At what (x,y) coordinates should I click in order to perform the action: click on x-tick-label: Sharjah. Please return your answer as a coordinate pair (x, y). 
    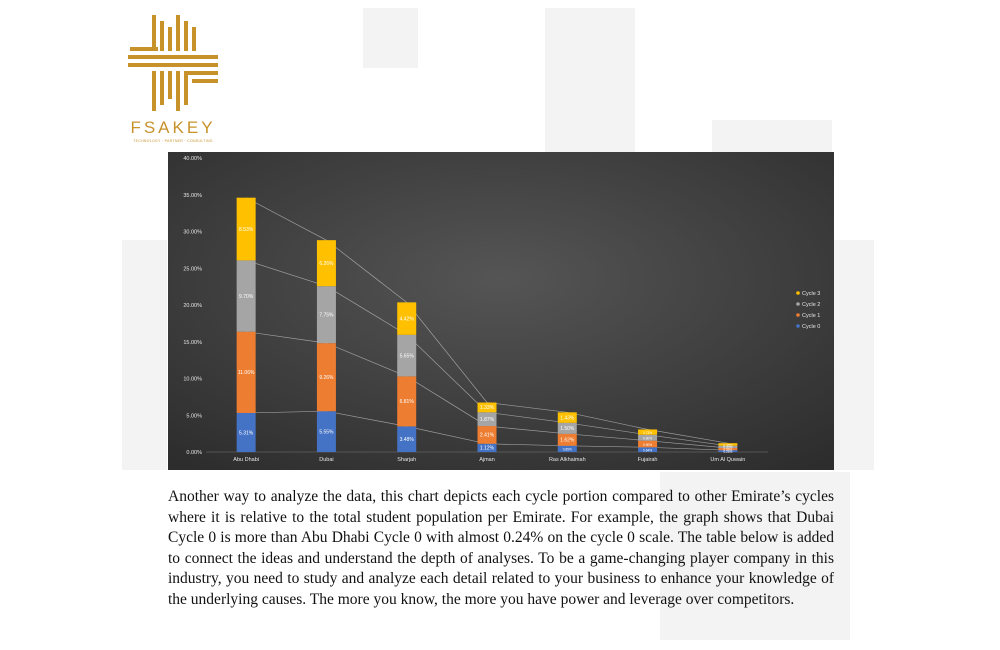
    Looking at the image, I should click on (406, 460).